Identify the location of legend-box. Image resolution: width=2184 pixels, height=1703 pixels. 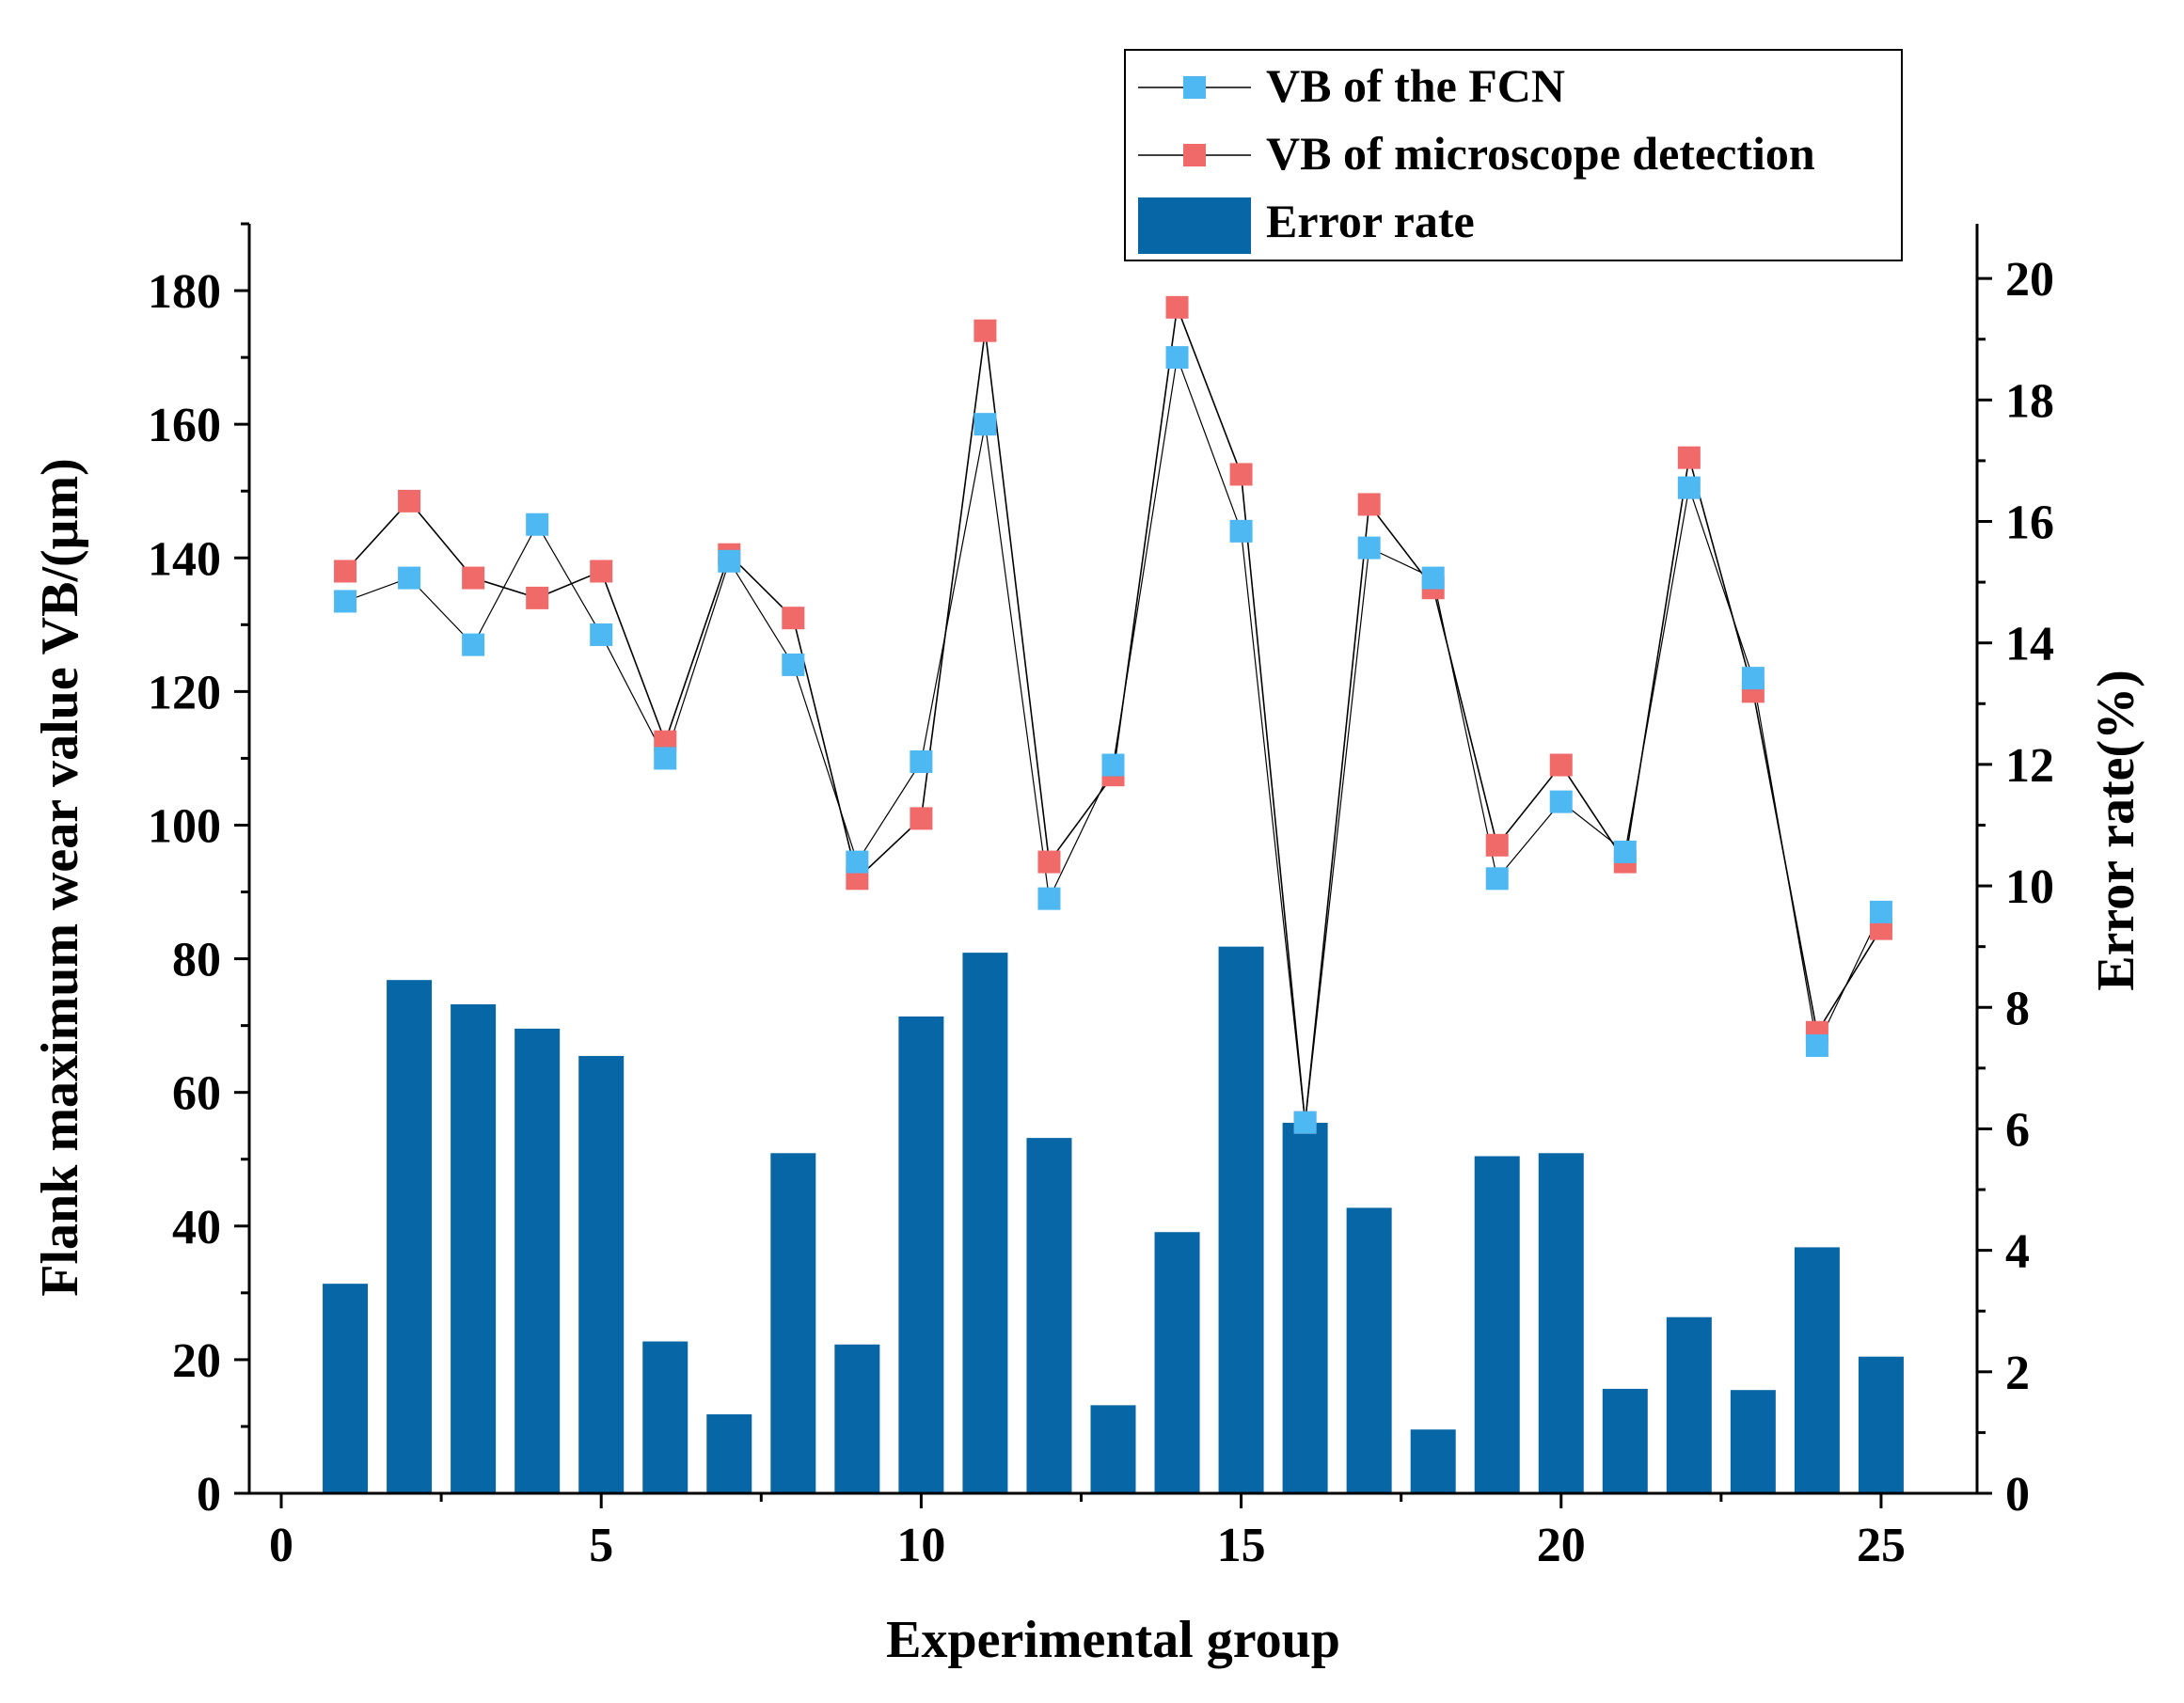
(1513, 155).